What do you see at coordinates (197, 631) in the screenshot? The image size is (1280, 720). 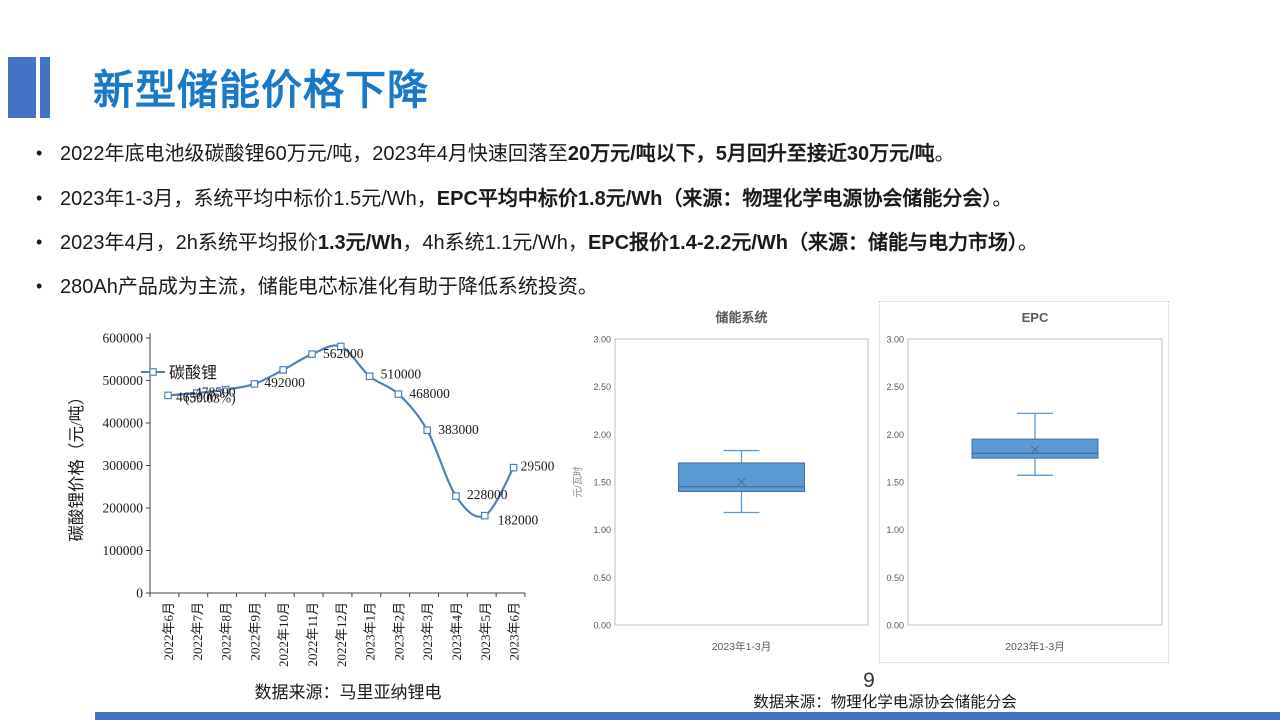 I see `svg-text: 2022年7月` at bounding box center [197, 631].